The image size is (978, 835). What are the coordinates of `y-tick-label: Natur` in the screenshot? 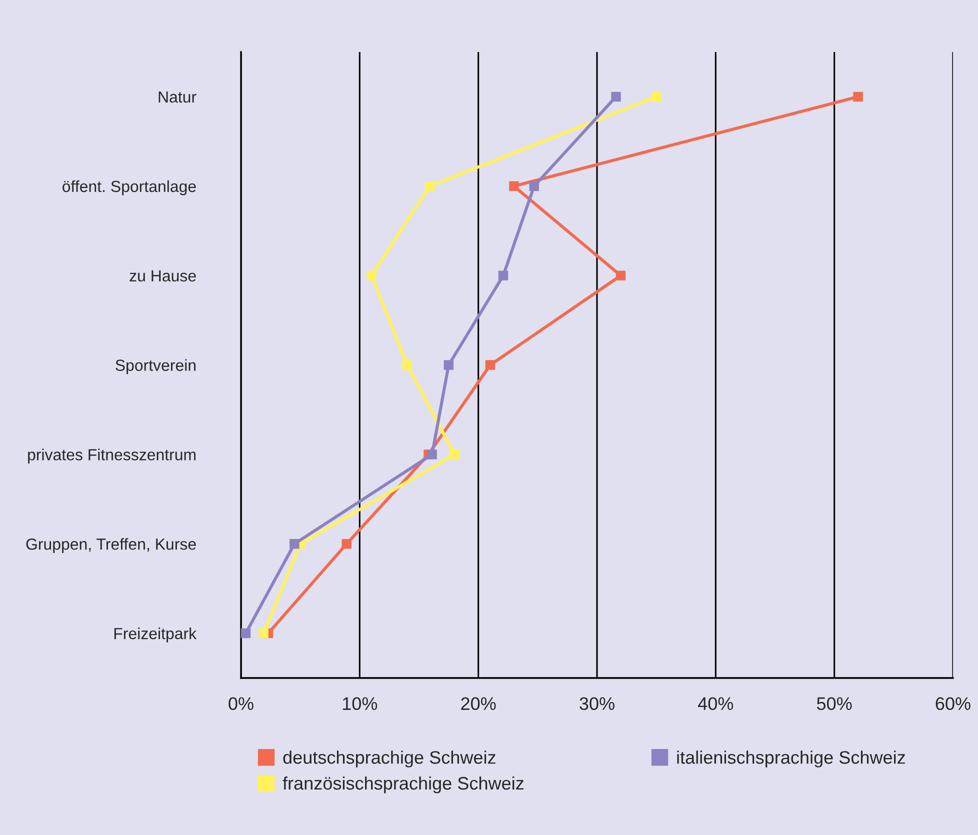 It's located at (177, 97).